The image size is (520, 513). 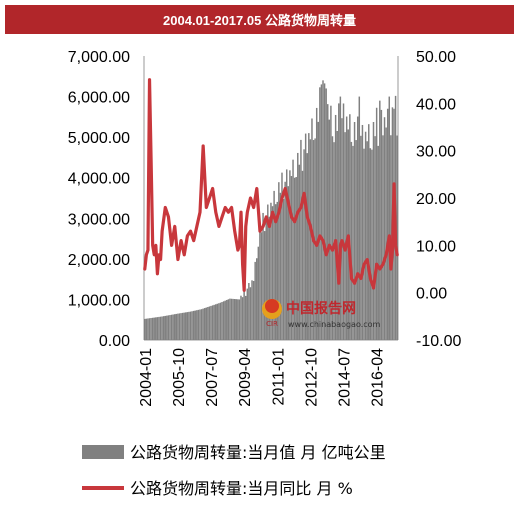 I want to click on x-tick-label: 2011-01, so click(x=278, y=377).